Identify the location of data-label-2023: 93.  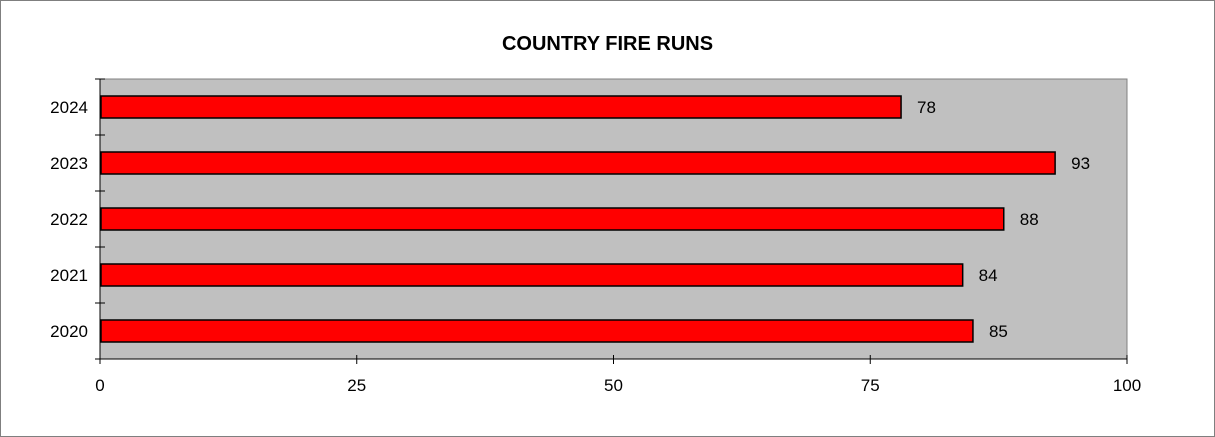
(1080, 163).